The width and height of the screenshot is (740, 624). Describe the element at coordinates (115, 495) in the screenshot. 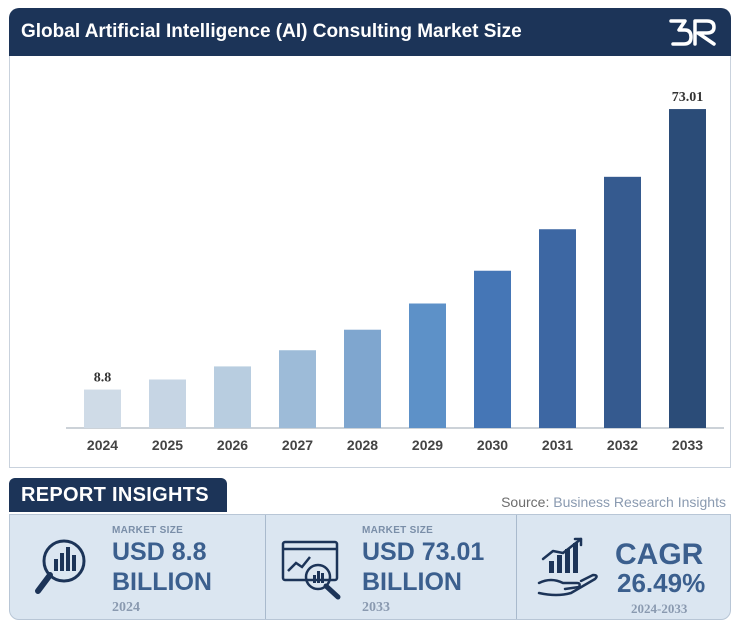

I see `report-insights-label: REPORT INSIGHTS` at that location.